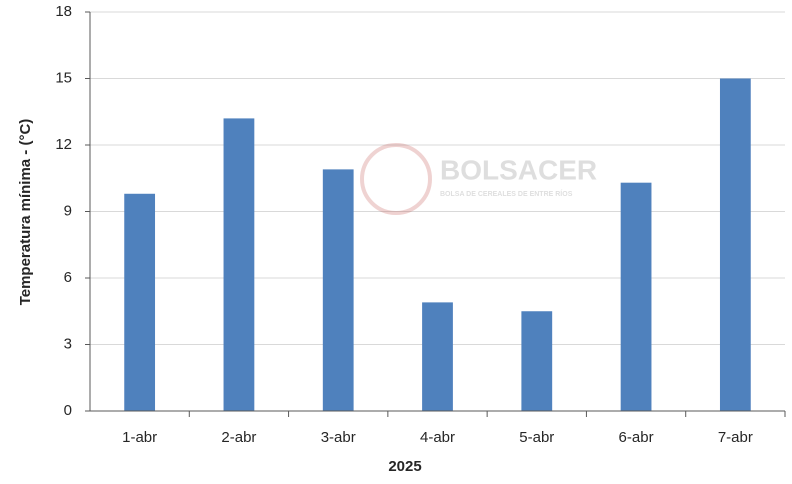 Image resolution: width=792 pixels, height=484 pixels. What do you see at coordinates (506, 193) in the screenshot?
I see `watermark-subtitle: BOLSA DE CEREALES DE ENTRE RÍOS` at bounding box center [506, 193].